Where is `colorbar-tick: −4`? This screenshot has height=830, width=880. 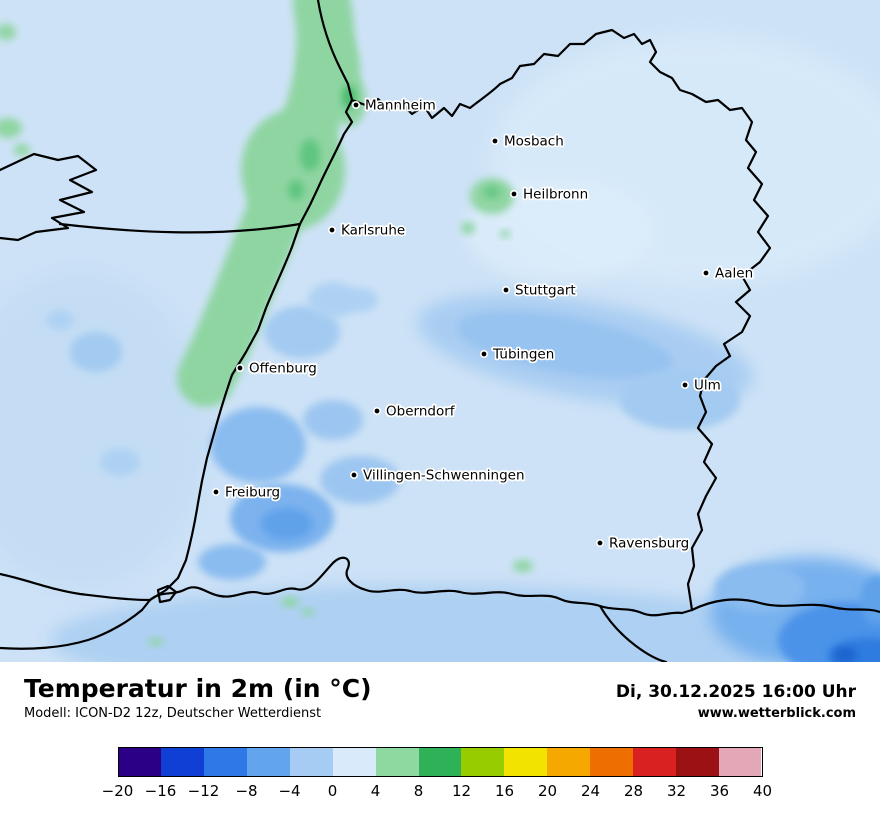 colorbar-tick: −4 is located at coordinates (289, 791).